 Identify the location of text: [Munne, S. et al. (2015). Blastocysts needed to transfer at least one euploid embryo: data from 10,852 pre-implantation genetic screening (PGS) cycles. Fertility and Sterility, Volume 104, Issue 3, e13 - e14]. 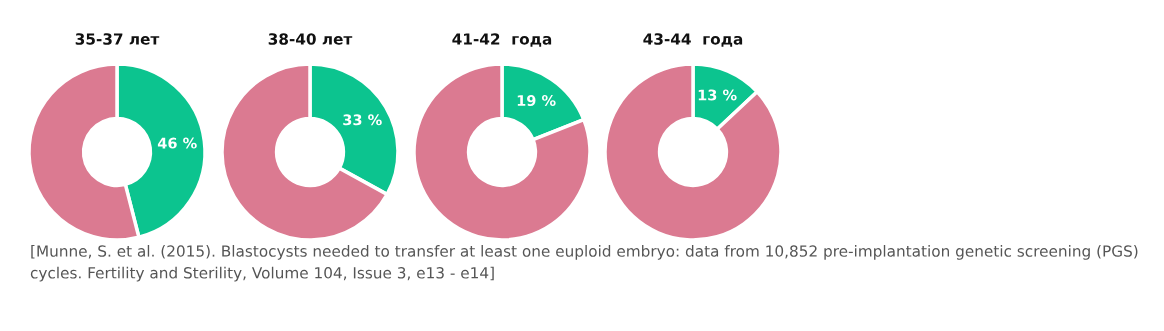
(584, 263).